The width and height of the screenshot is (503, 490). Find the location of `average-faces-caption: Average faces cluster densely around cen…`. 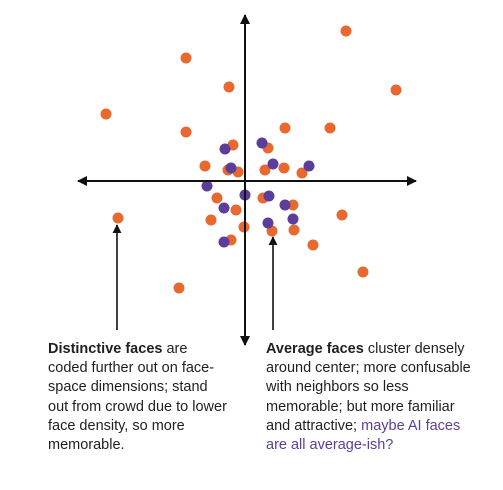

average-faces-caption: Average faces cluster densely around cen… is located at coordinates (373, 397).